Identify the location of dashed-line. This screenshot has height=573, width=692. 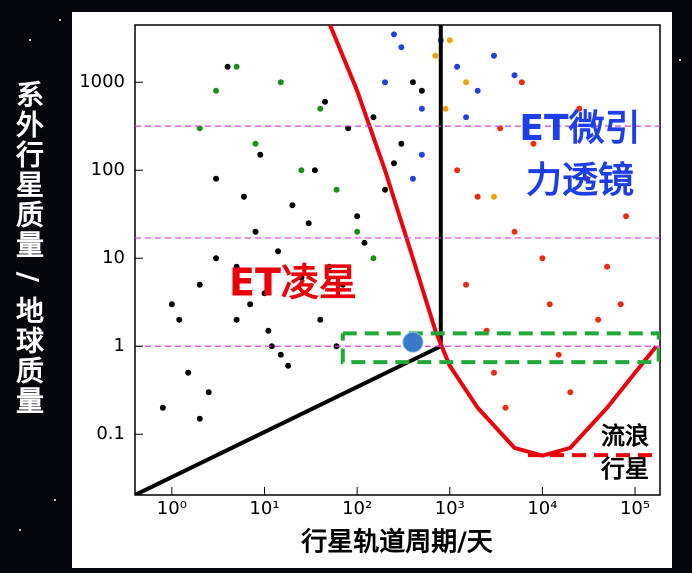
(500, 348).